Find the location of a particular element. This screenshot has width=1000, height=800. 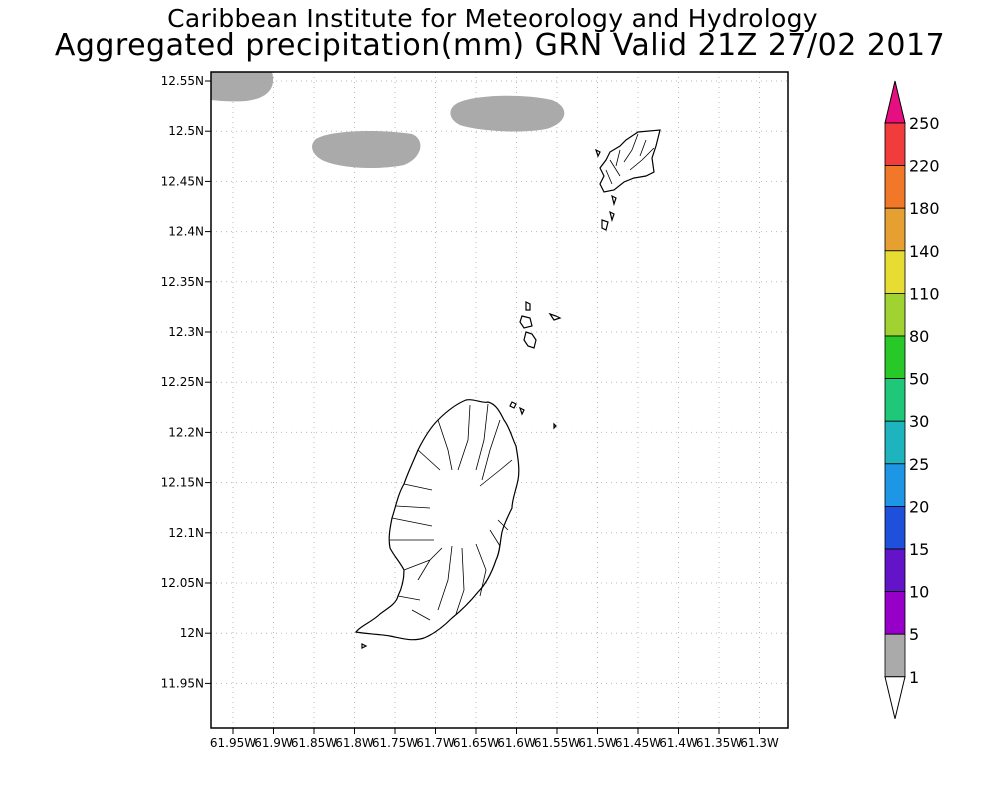

lat-tick-label: 12.55N is located at coordinates (182, 81).